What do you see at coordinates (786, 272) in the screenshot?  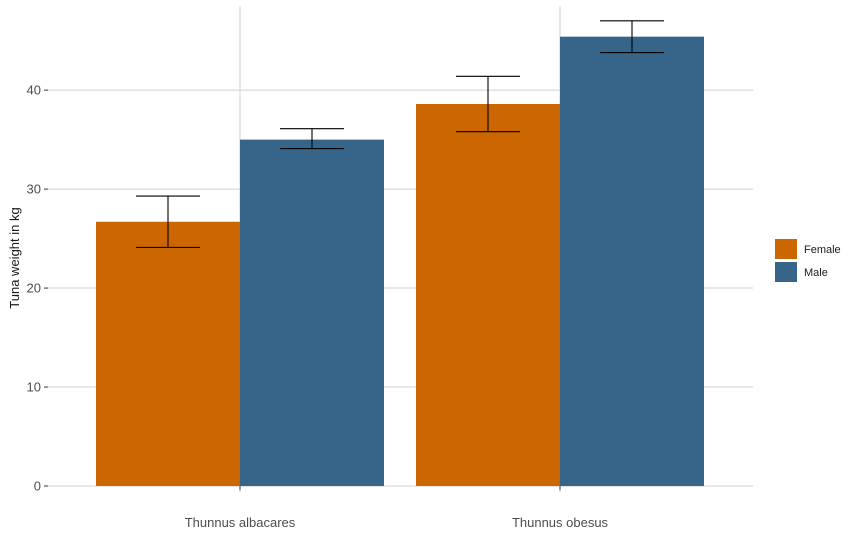 I see `legend-swatch-male` at bounding box center [786, 272].